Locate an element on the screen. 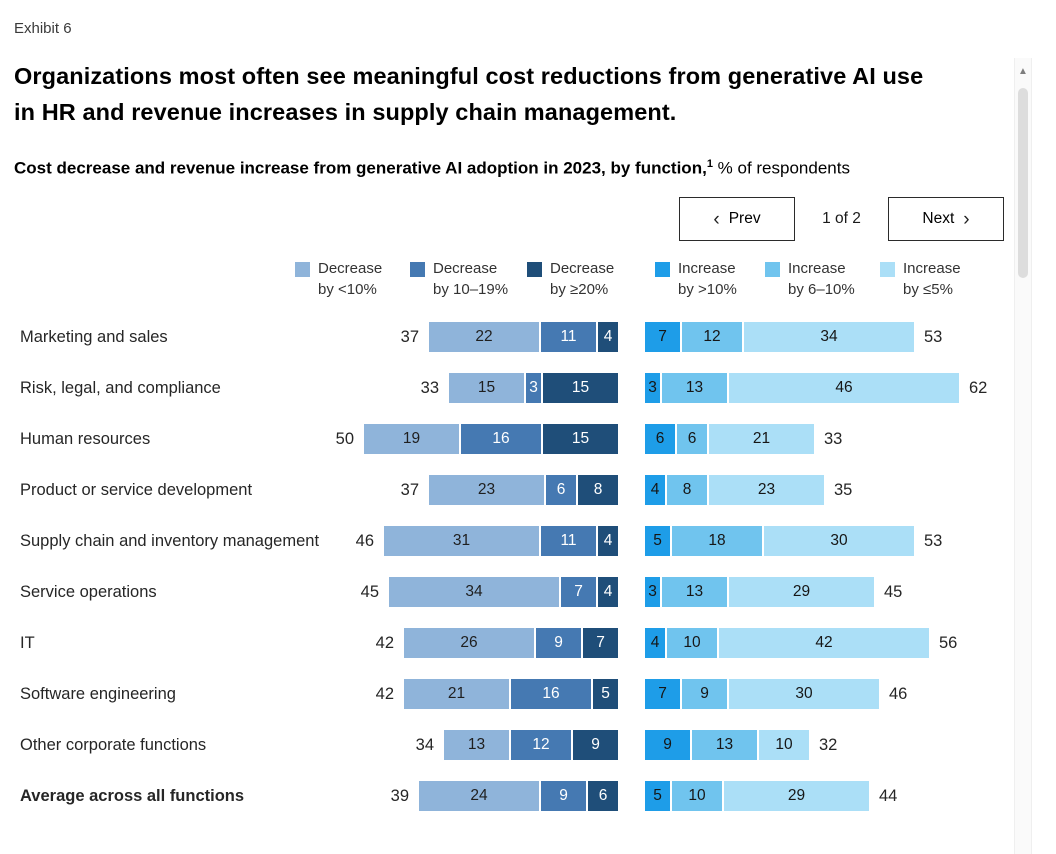 This screenshot has height=854, width=1056. next-button: Next › is located at coordinates (946, 219).